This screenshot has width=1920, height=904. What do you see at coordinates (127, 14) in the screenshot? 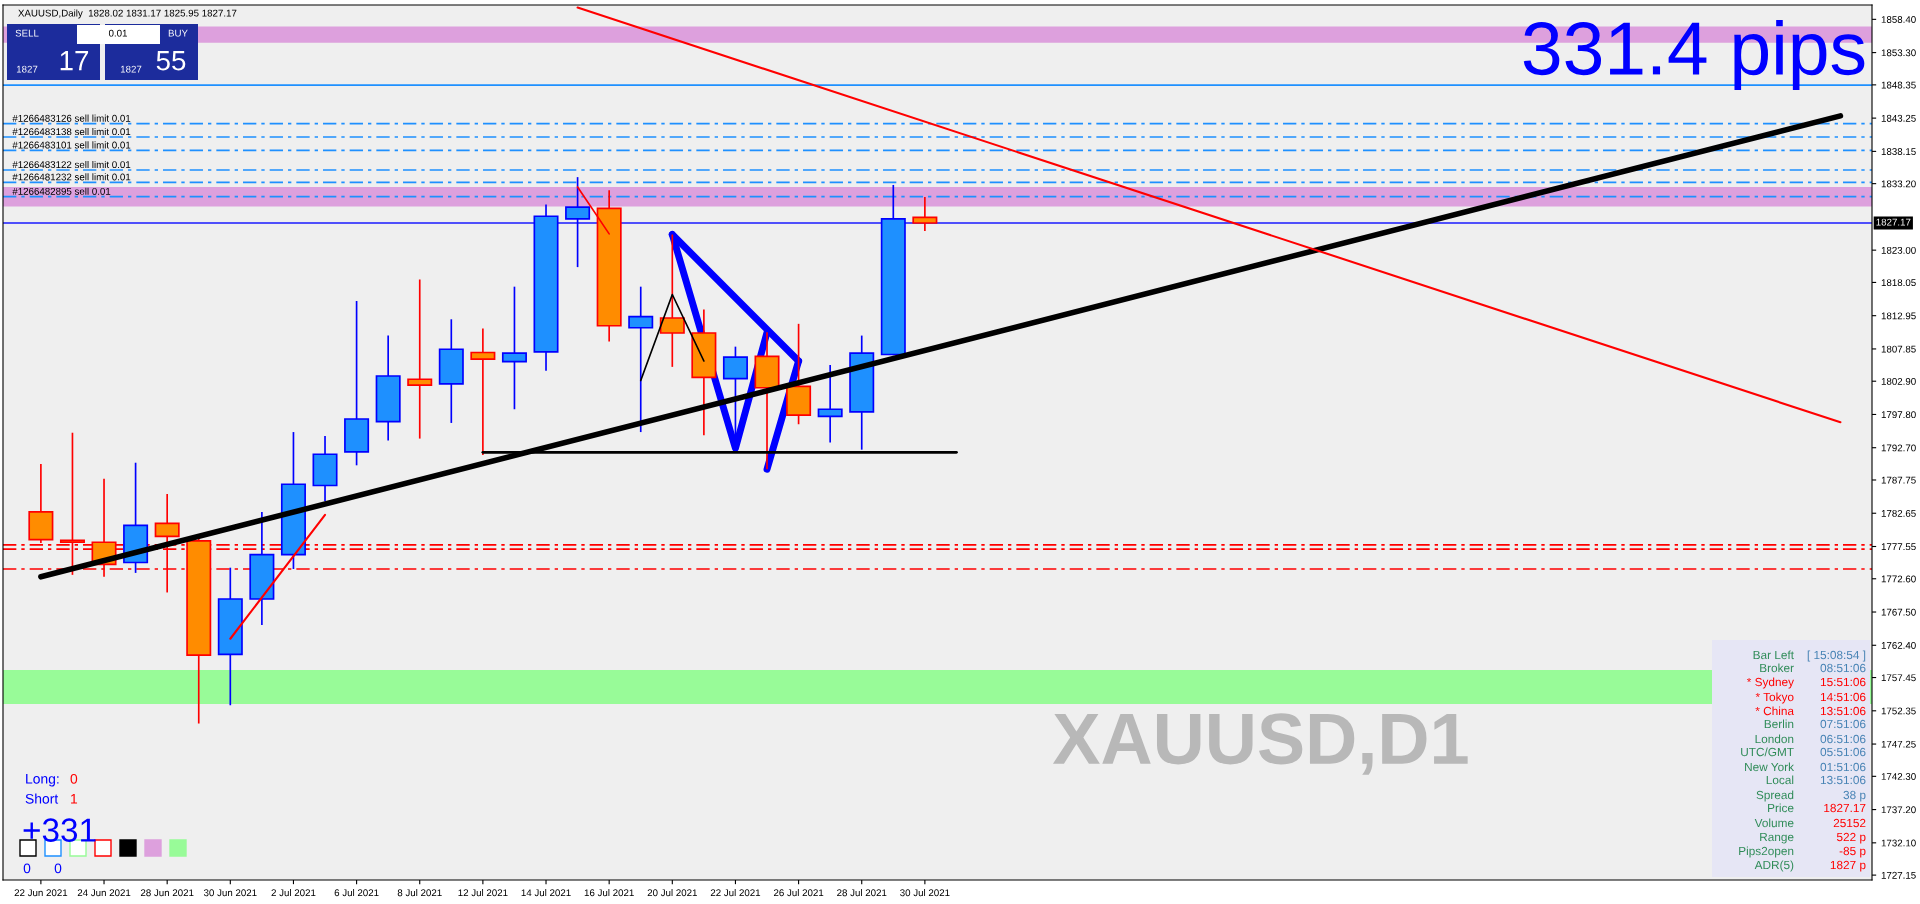
I see `chart-title: XAUUSD,Daily 1828.02 1831.17 1825.95 1827.17` at bounding box center [127, 14].